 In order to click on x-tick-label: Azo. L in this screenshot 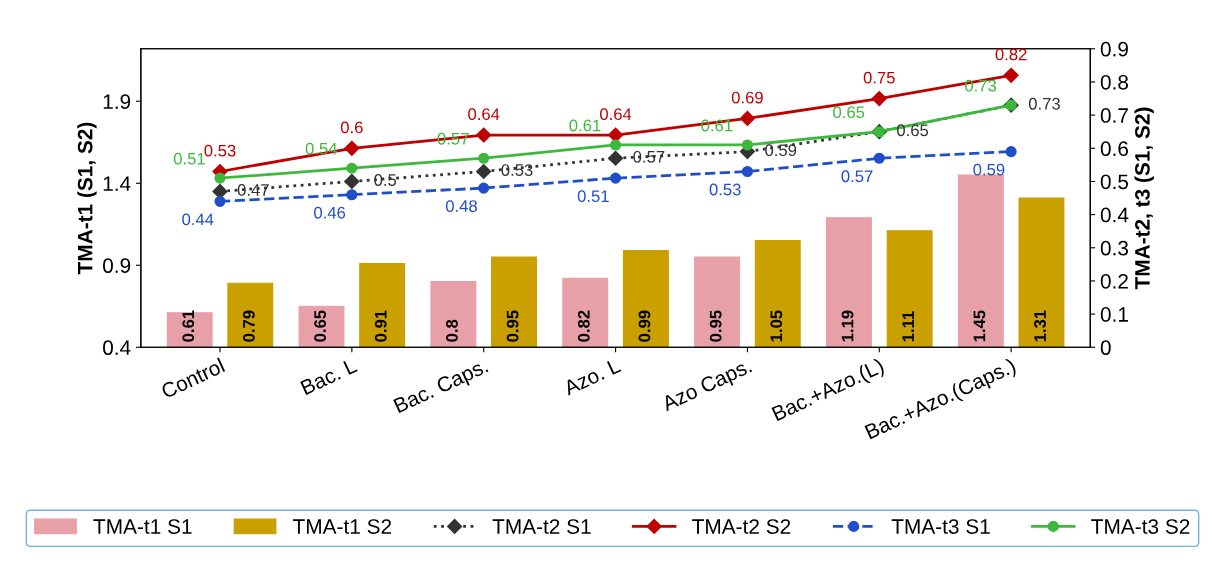, I will do `click(592, 376)`.